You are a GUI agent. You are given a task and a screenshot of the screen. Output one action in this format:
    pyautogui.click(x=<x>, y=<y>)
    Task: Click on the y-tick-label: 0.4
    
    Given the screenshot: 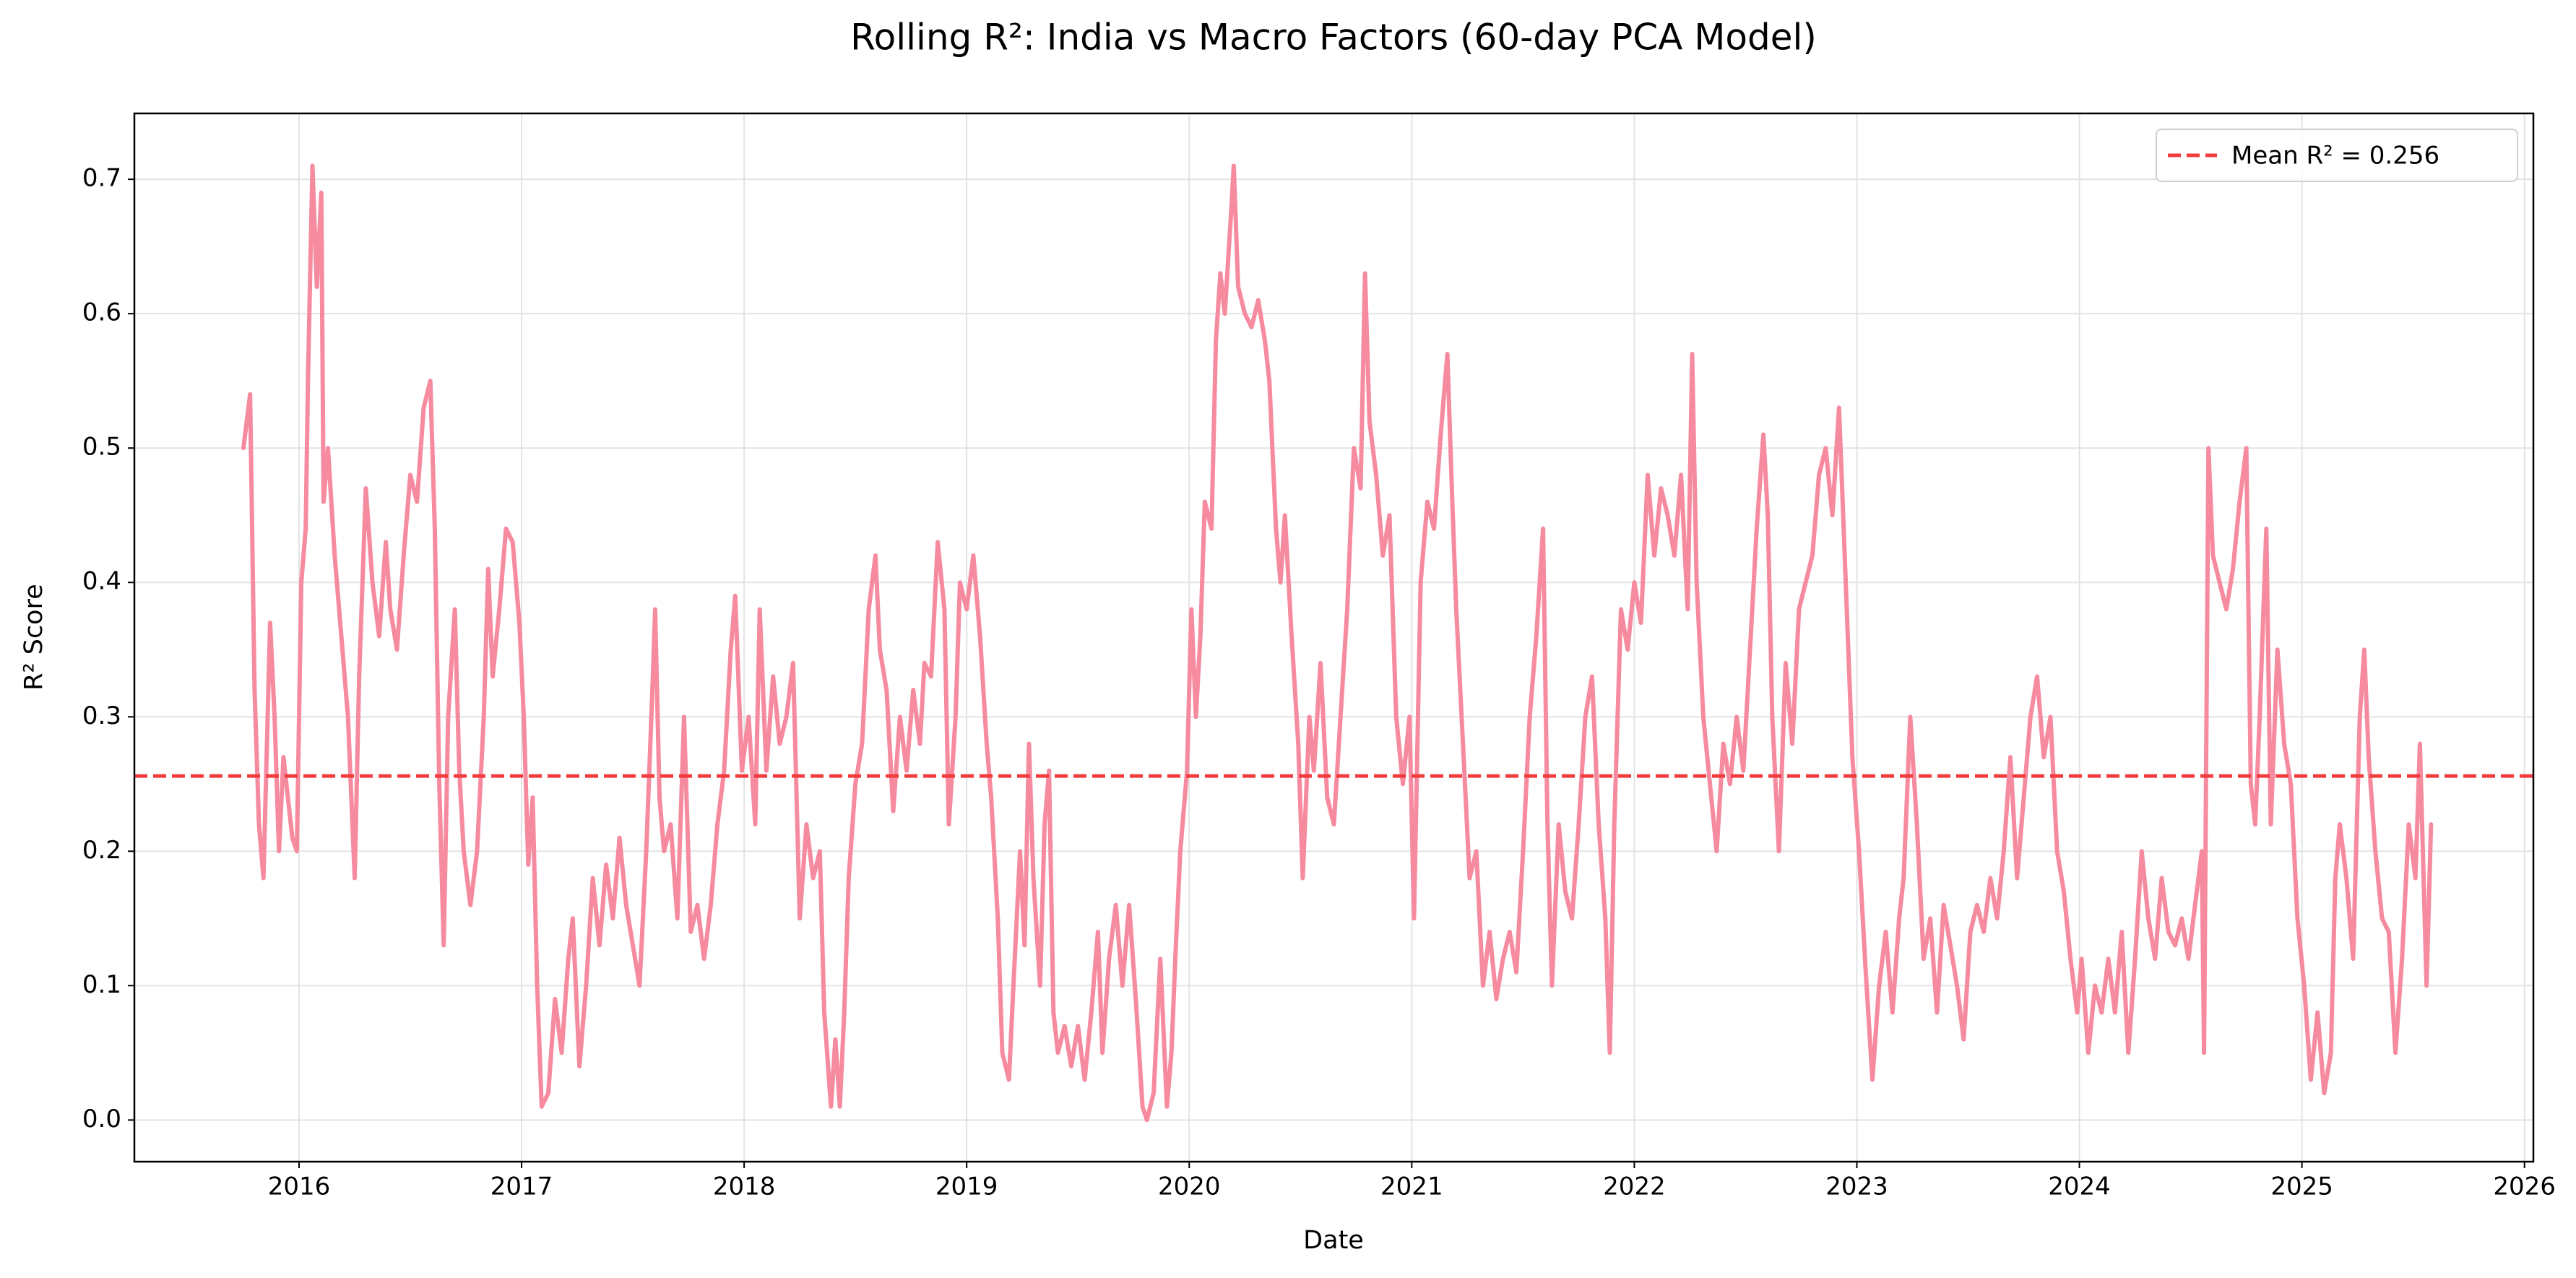 What is the action you would take?
    pyautogui.click(x=102, y=581)
    